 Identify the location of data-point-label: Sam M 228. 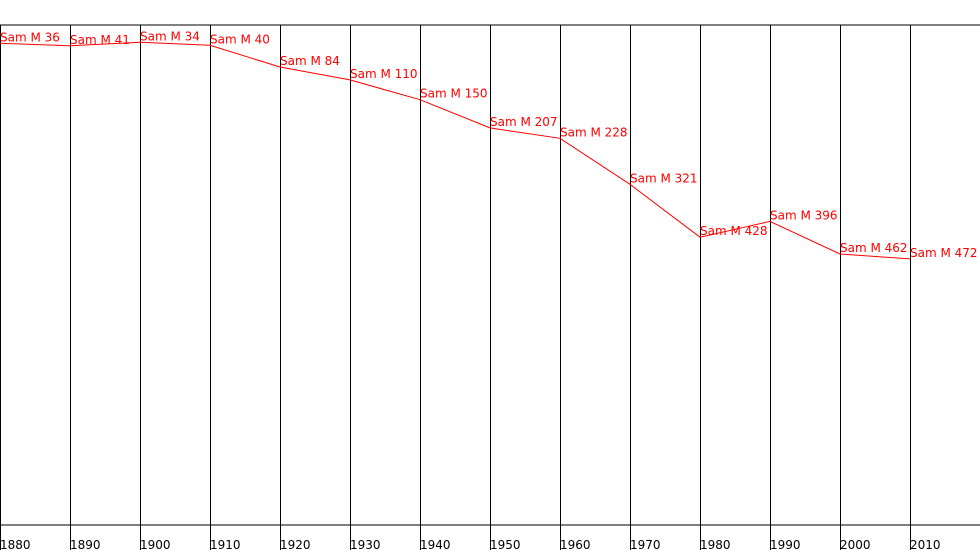
(594, 132).